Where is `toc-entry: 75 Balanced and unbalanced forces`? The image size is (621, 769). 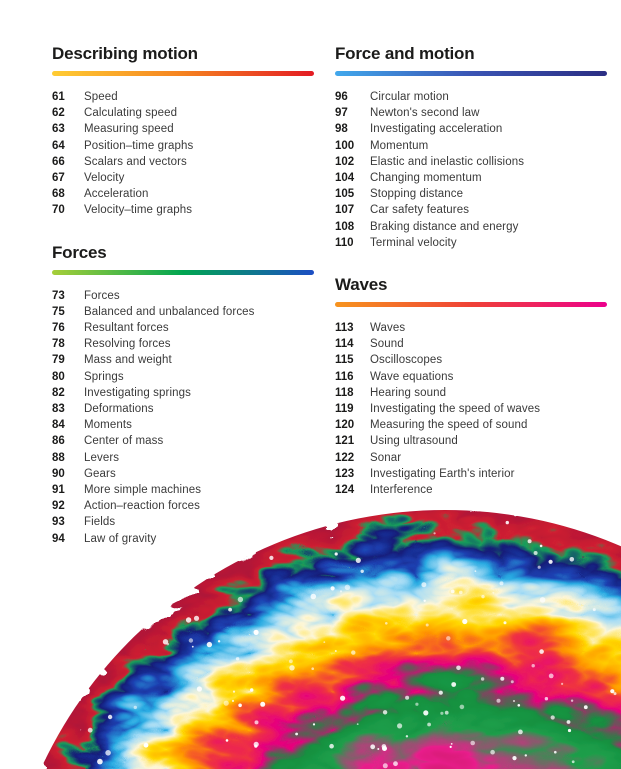 toc-entry: 75 Balanced and unbalanced forces is located at coordinates (183, 312).